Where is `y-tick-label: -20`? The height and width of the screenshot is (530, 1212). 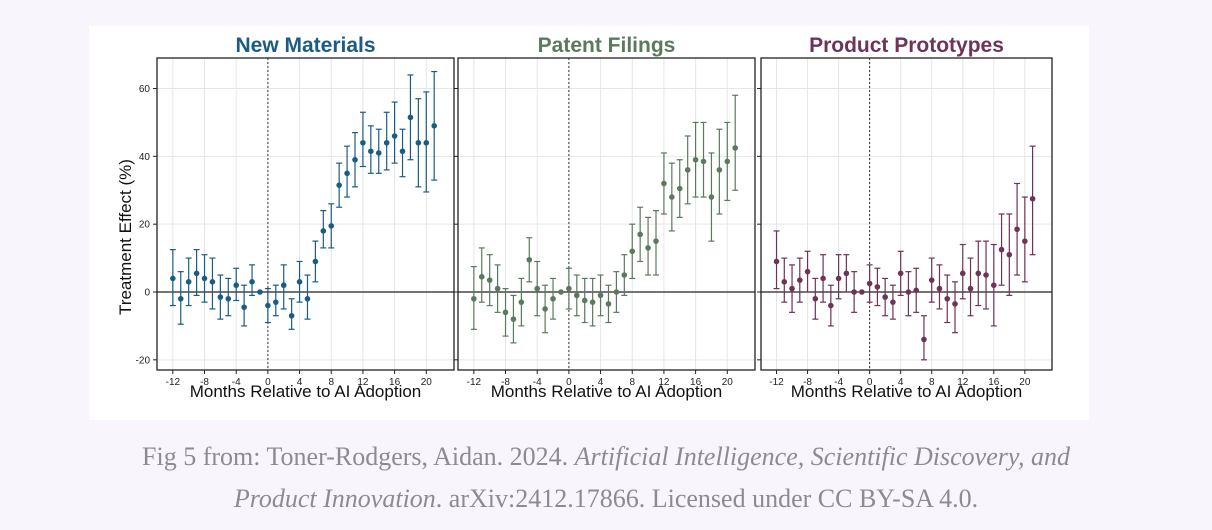 y-tick-label: -20 is located at coordinates (143, 360).